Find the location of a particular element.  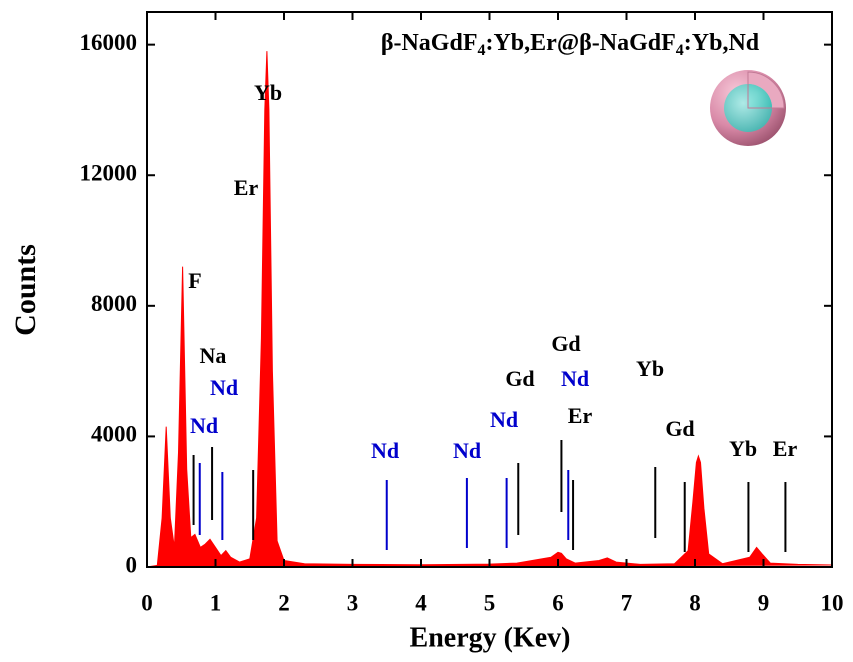

x-axis-title: Energy (Kev) is located at coordinates (490, 637).